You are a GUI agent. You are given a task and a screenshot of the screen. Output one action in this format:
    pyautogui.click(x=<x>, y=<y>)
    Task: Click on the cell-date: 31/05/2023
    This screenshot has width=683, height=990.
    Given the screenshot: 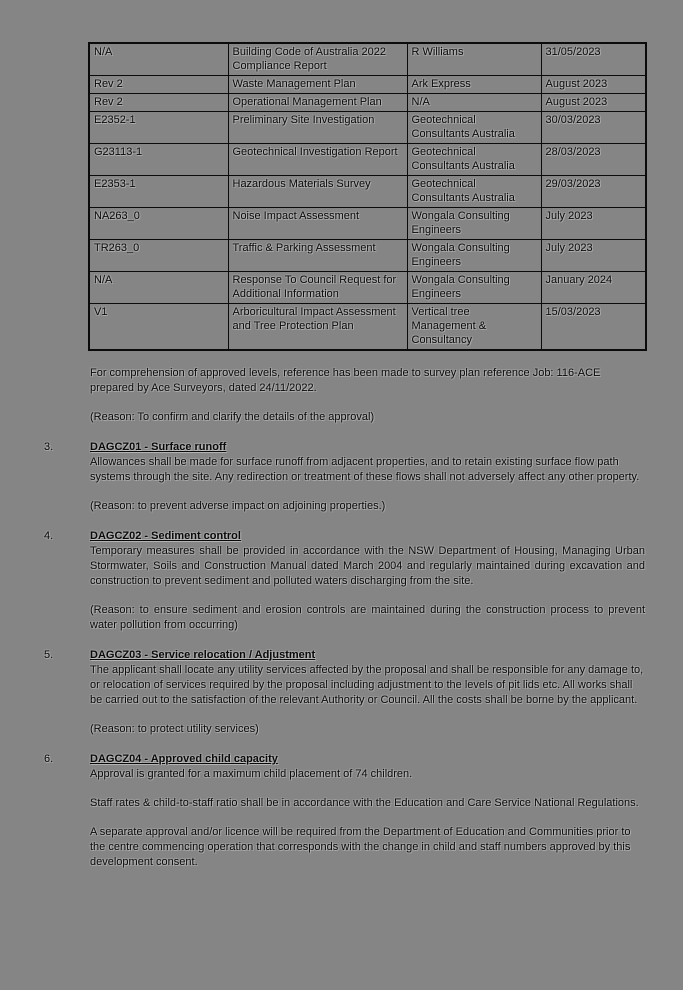 What is the action you would take?
    pyautogui.click(x=593, y=59)
    